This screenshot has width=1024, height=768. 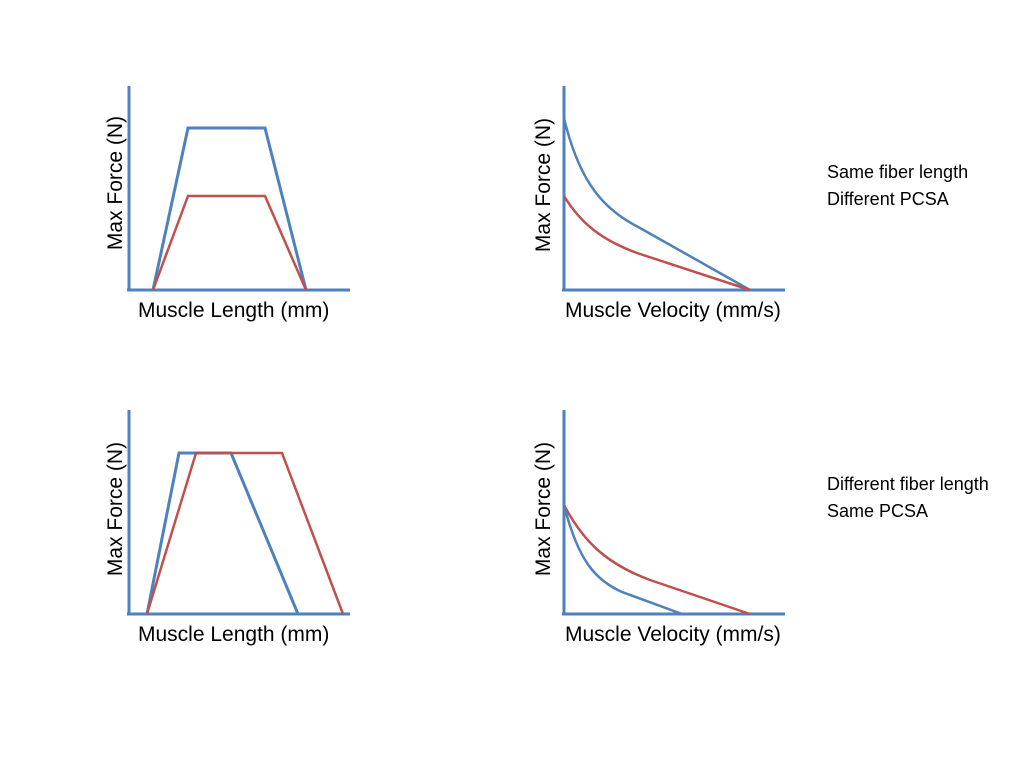 I want to click on y-axis-label-bottom-right: Max Force (N), so click(x=543, y=509).